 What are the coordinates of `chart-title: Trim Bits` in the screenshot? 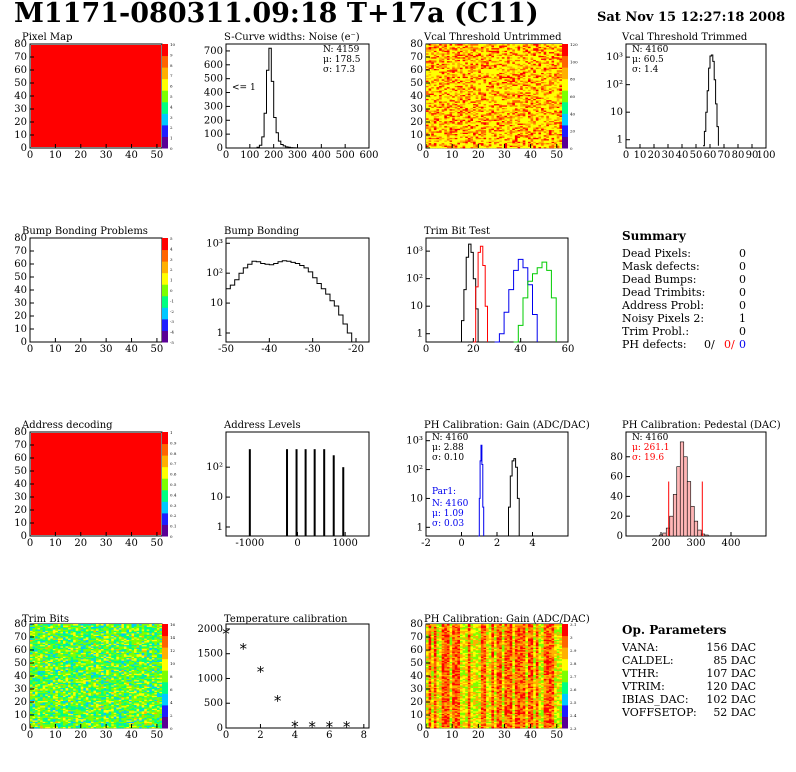 It's located at (45, 619).